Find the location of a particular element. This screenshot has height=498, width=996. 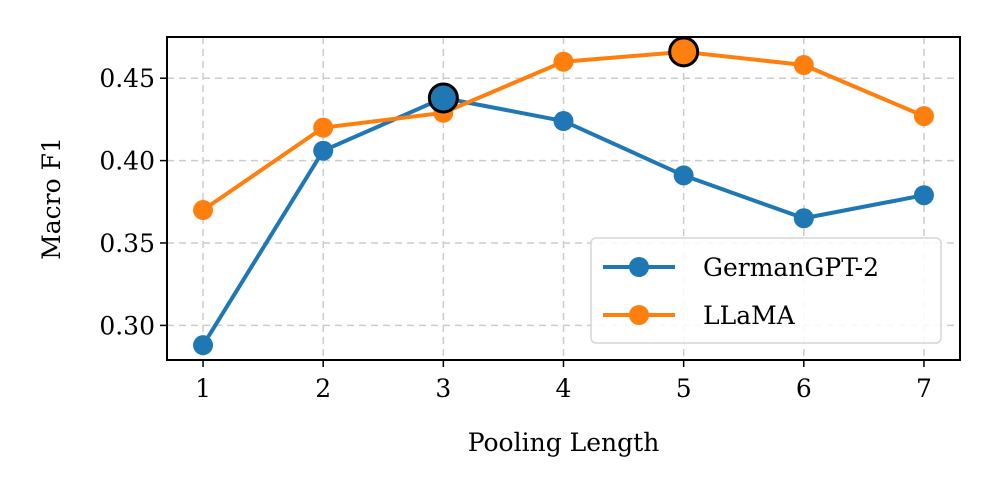

y-tick-label: 0.45 is located at coordinates (127, 78).